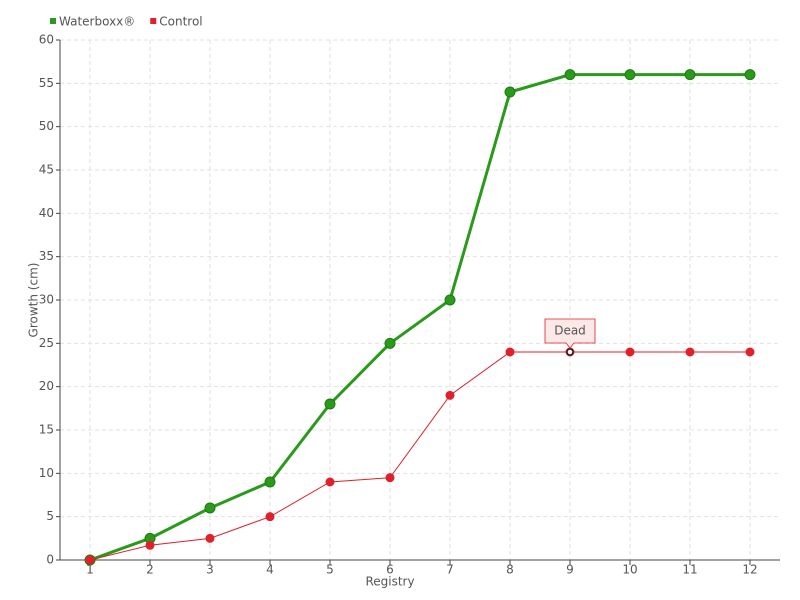  I want to click on x-tick-label: 2, so click(150, 570).